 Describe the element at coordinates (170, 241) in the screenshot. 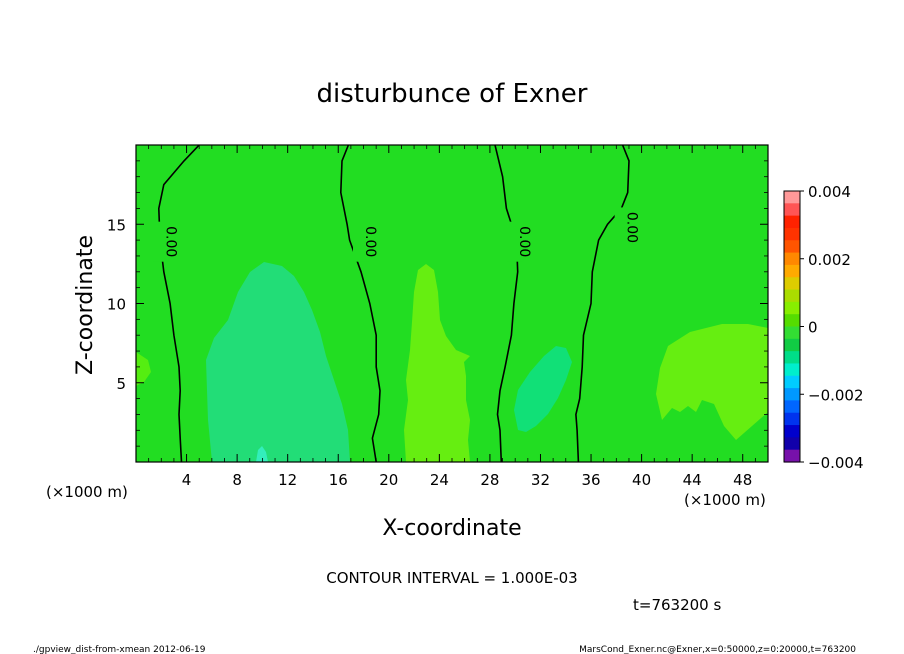

I see `zero-line-x3-label: 0.00` at that location.